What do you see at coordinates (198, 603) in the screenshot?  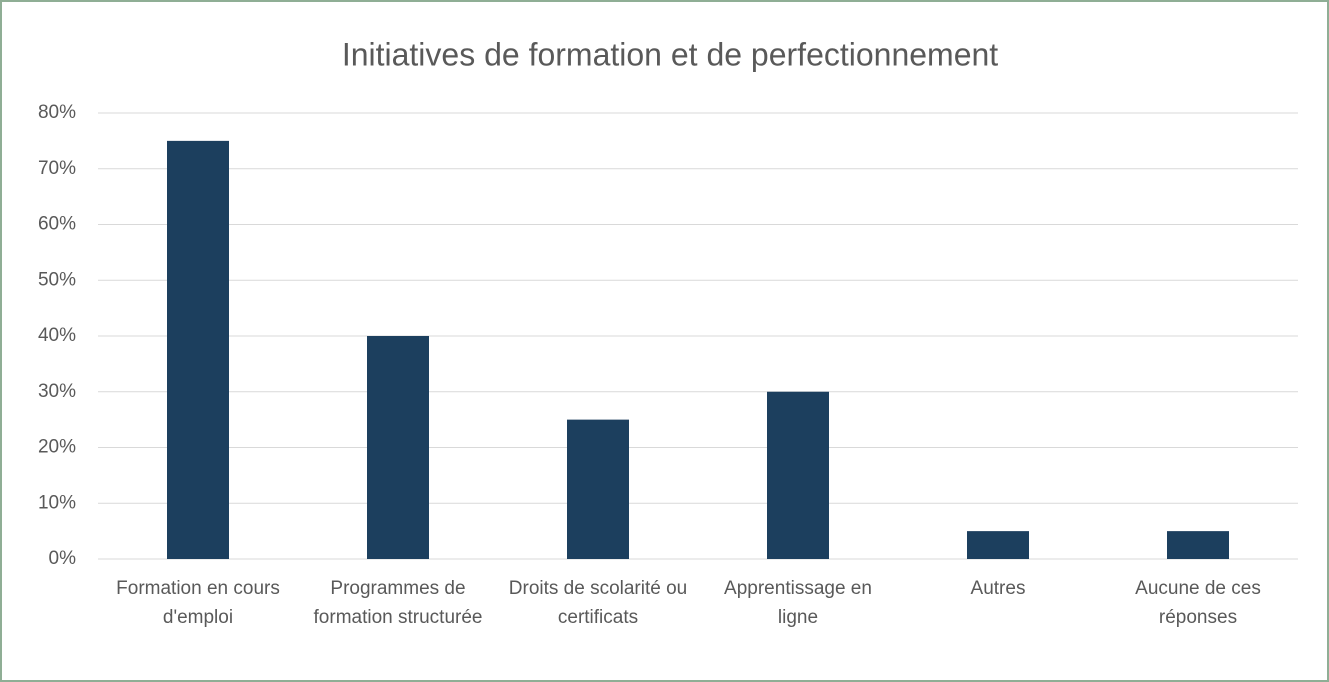 I see `x-tick-label: Formation en cours d'emploi` at bounding box center [198, 603].